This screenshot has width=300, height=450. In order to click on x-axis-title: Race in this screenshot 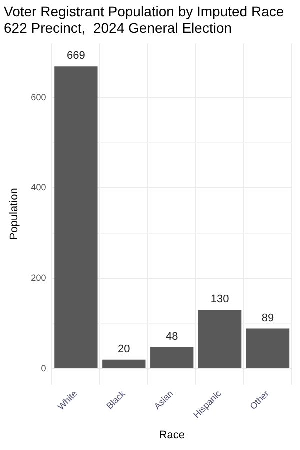, I will do `click(172, 435)`.